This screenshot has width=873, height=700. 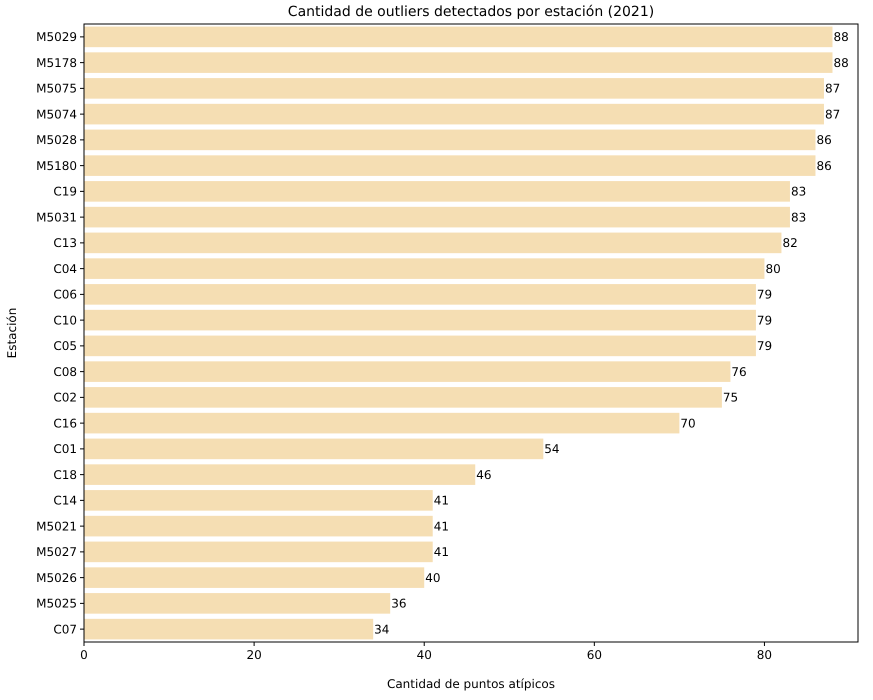 What do you see at coordinates (790, 243) in the screenshot?
I see `data-label: 82` at bounding box center [790, 243].